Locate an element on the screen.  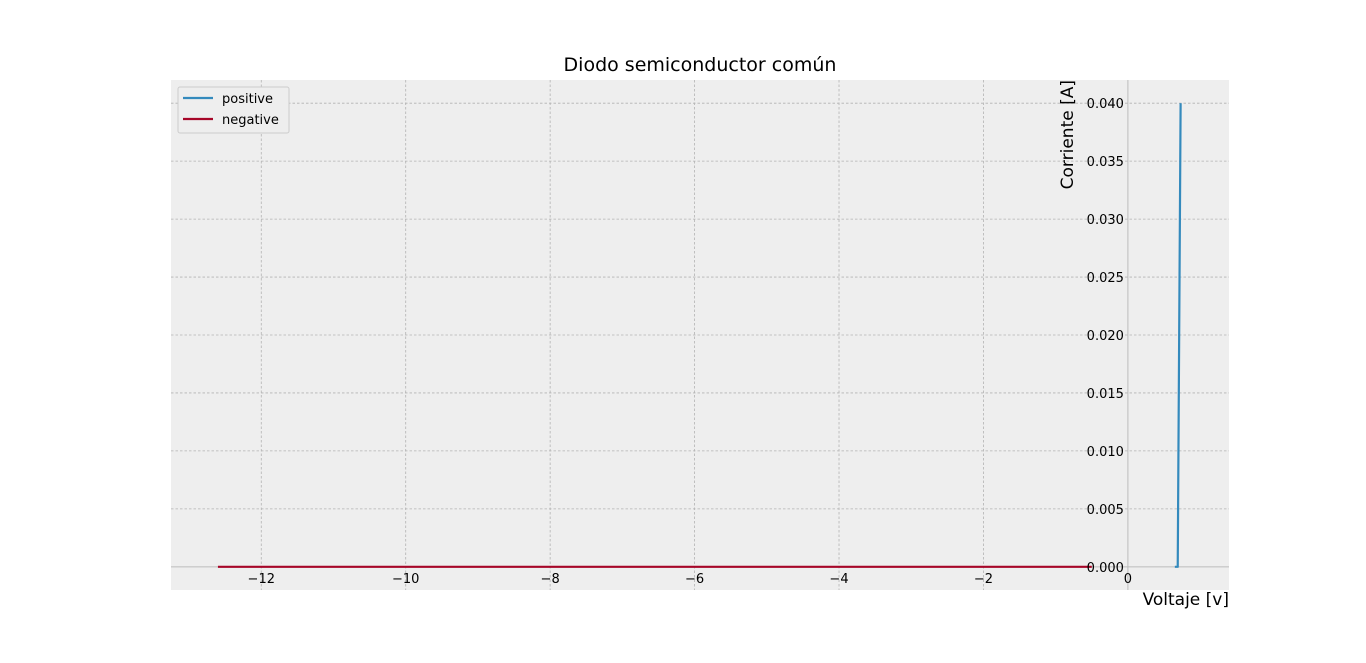
y-tick-label: 0.040 is located at coordinates (1105, 104).